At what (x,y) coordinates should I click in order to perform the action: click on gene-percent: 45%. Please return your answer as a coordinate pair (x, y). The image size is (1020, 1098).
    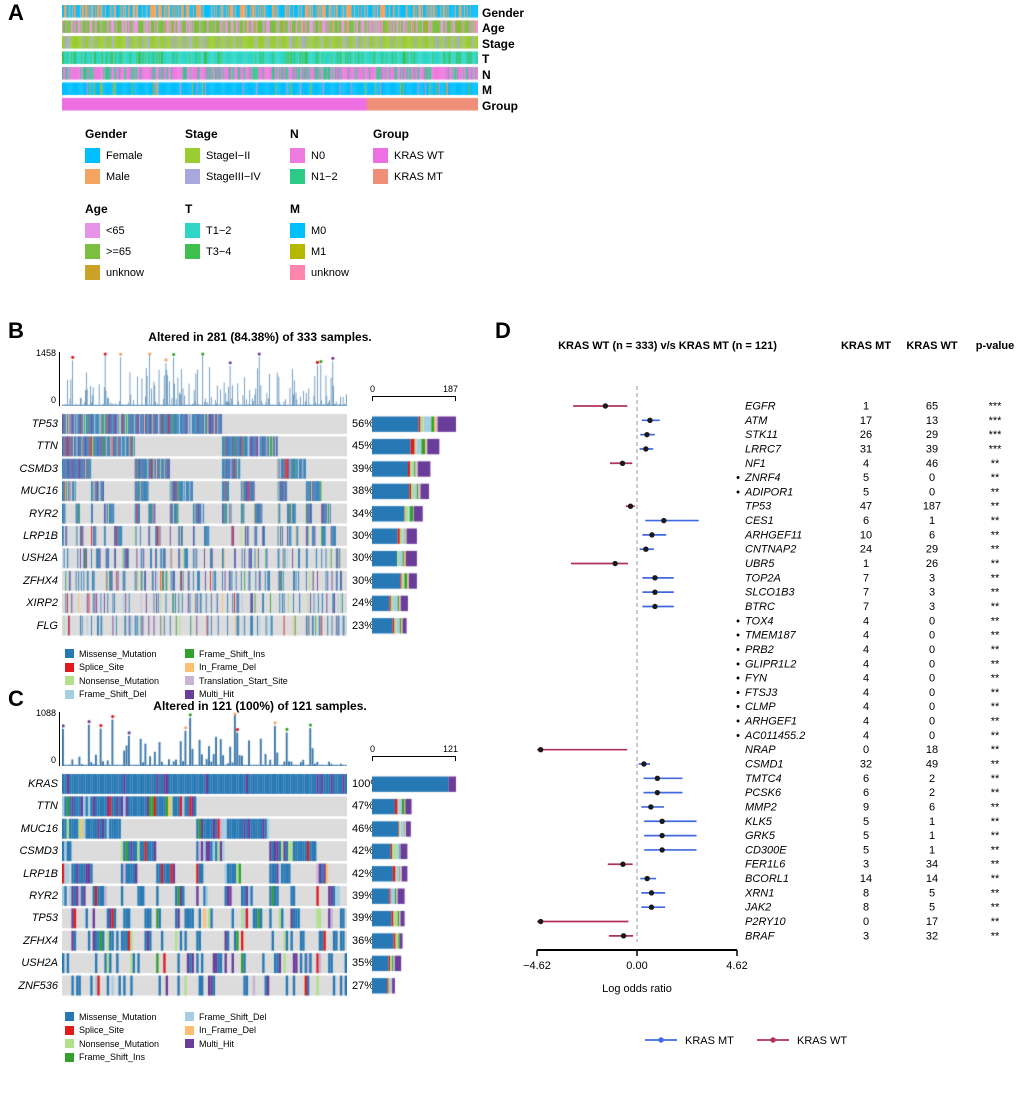
    Looking at the image, I should click on (363, 446).